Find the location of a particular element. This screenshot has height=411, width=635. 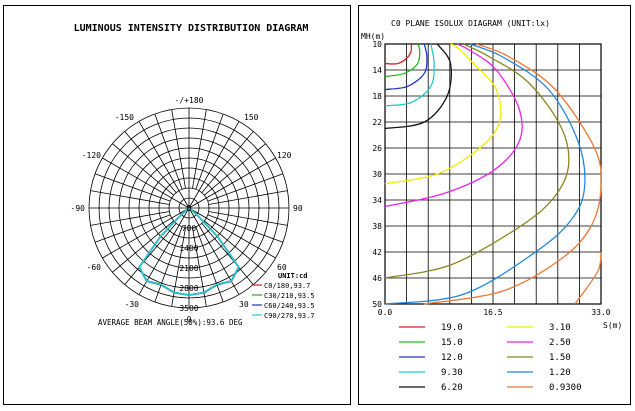

radial-label: 3500 is located at coordinates (188, 308).